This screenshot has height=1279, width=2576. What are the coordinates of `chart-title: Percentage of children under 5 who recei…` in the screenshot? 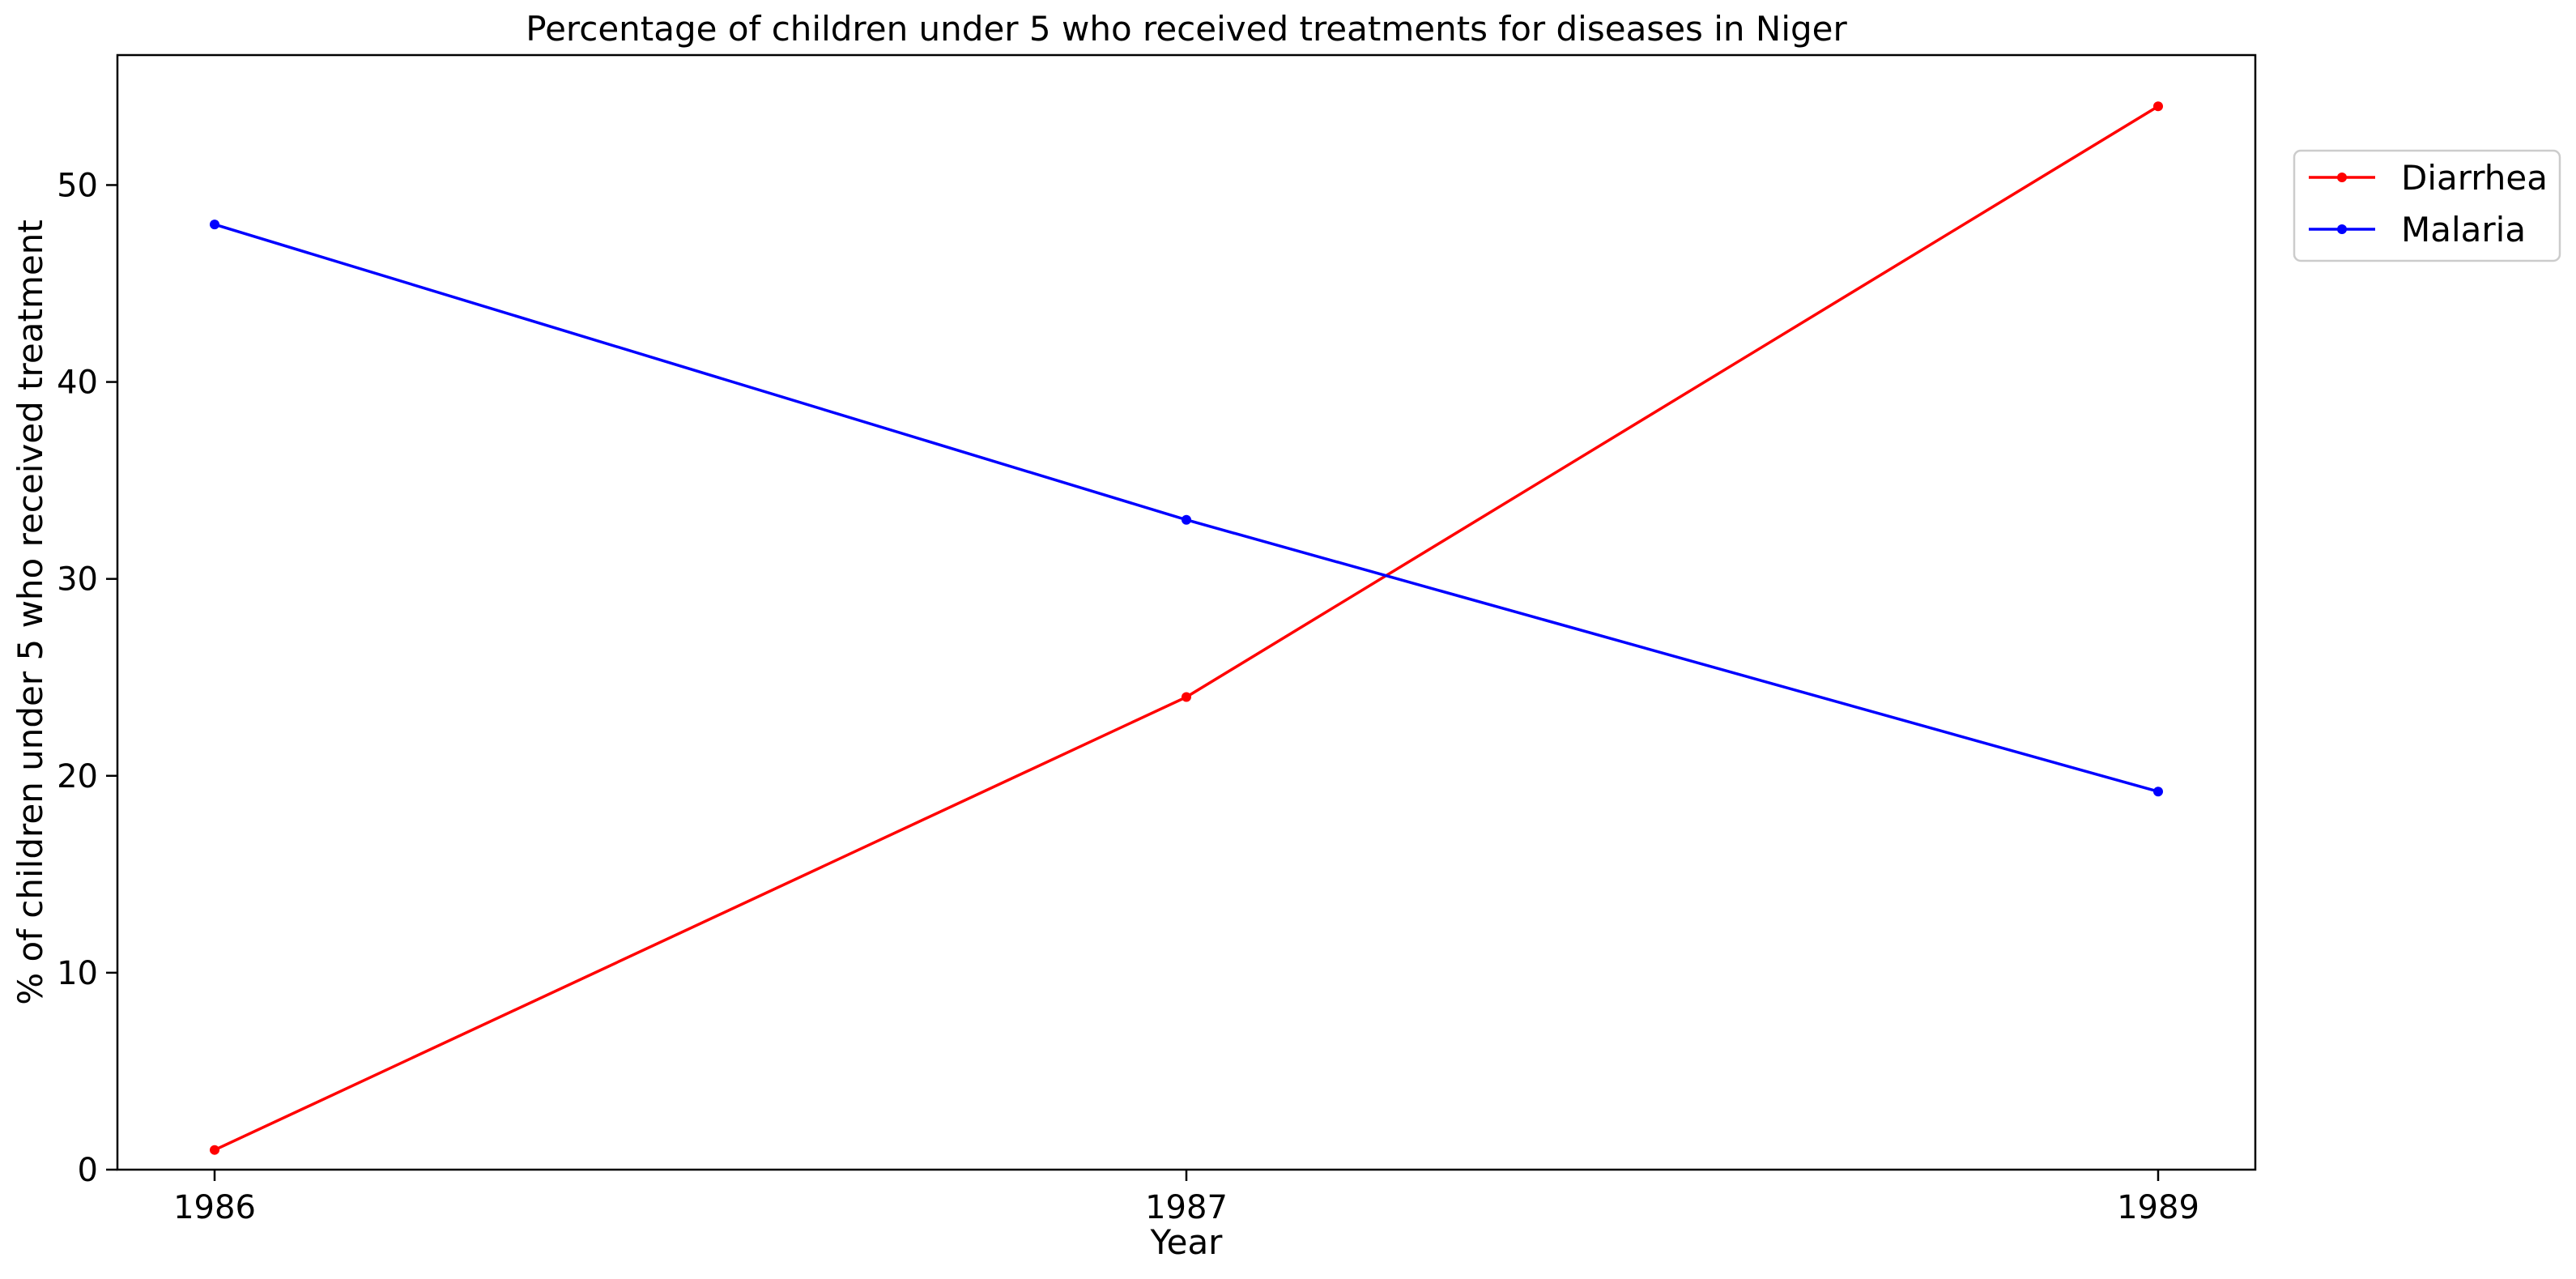 It's located at (1186, 29).